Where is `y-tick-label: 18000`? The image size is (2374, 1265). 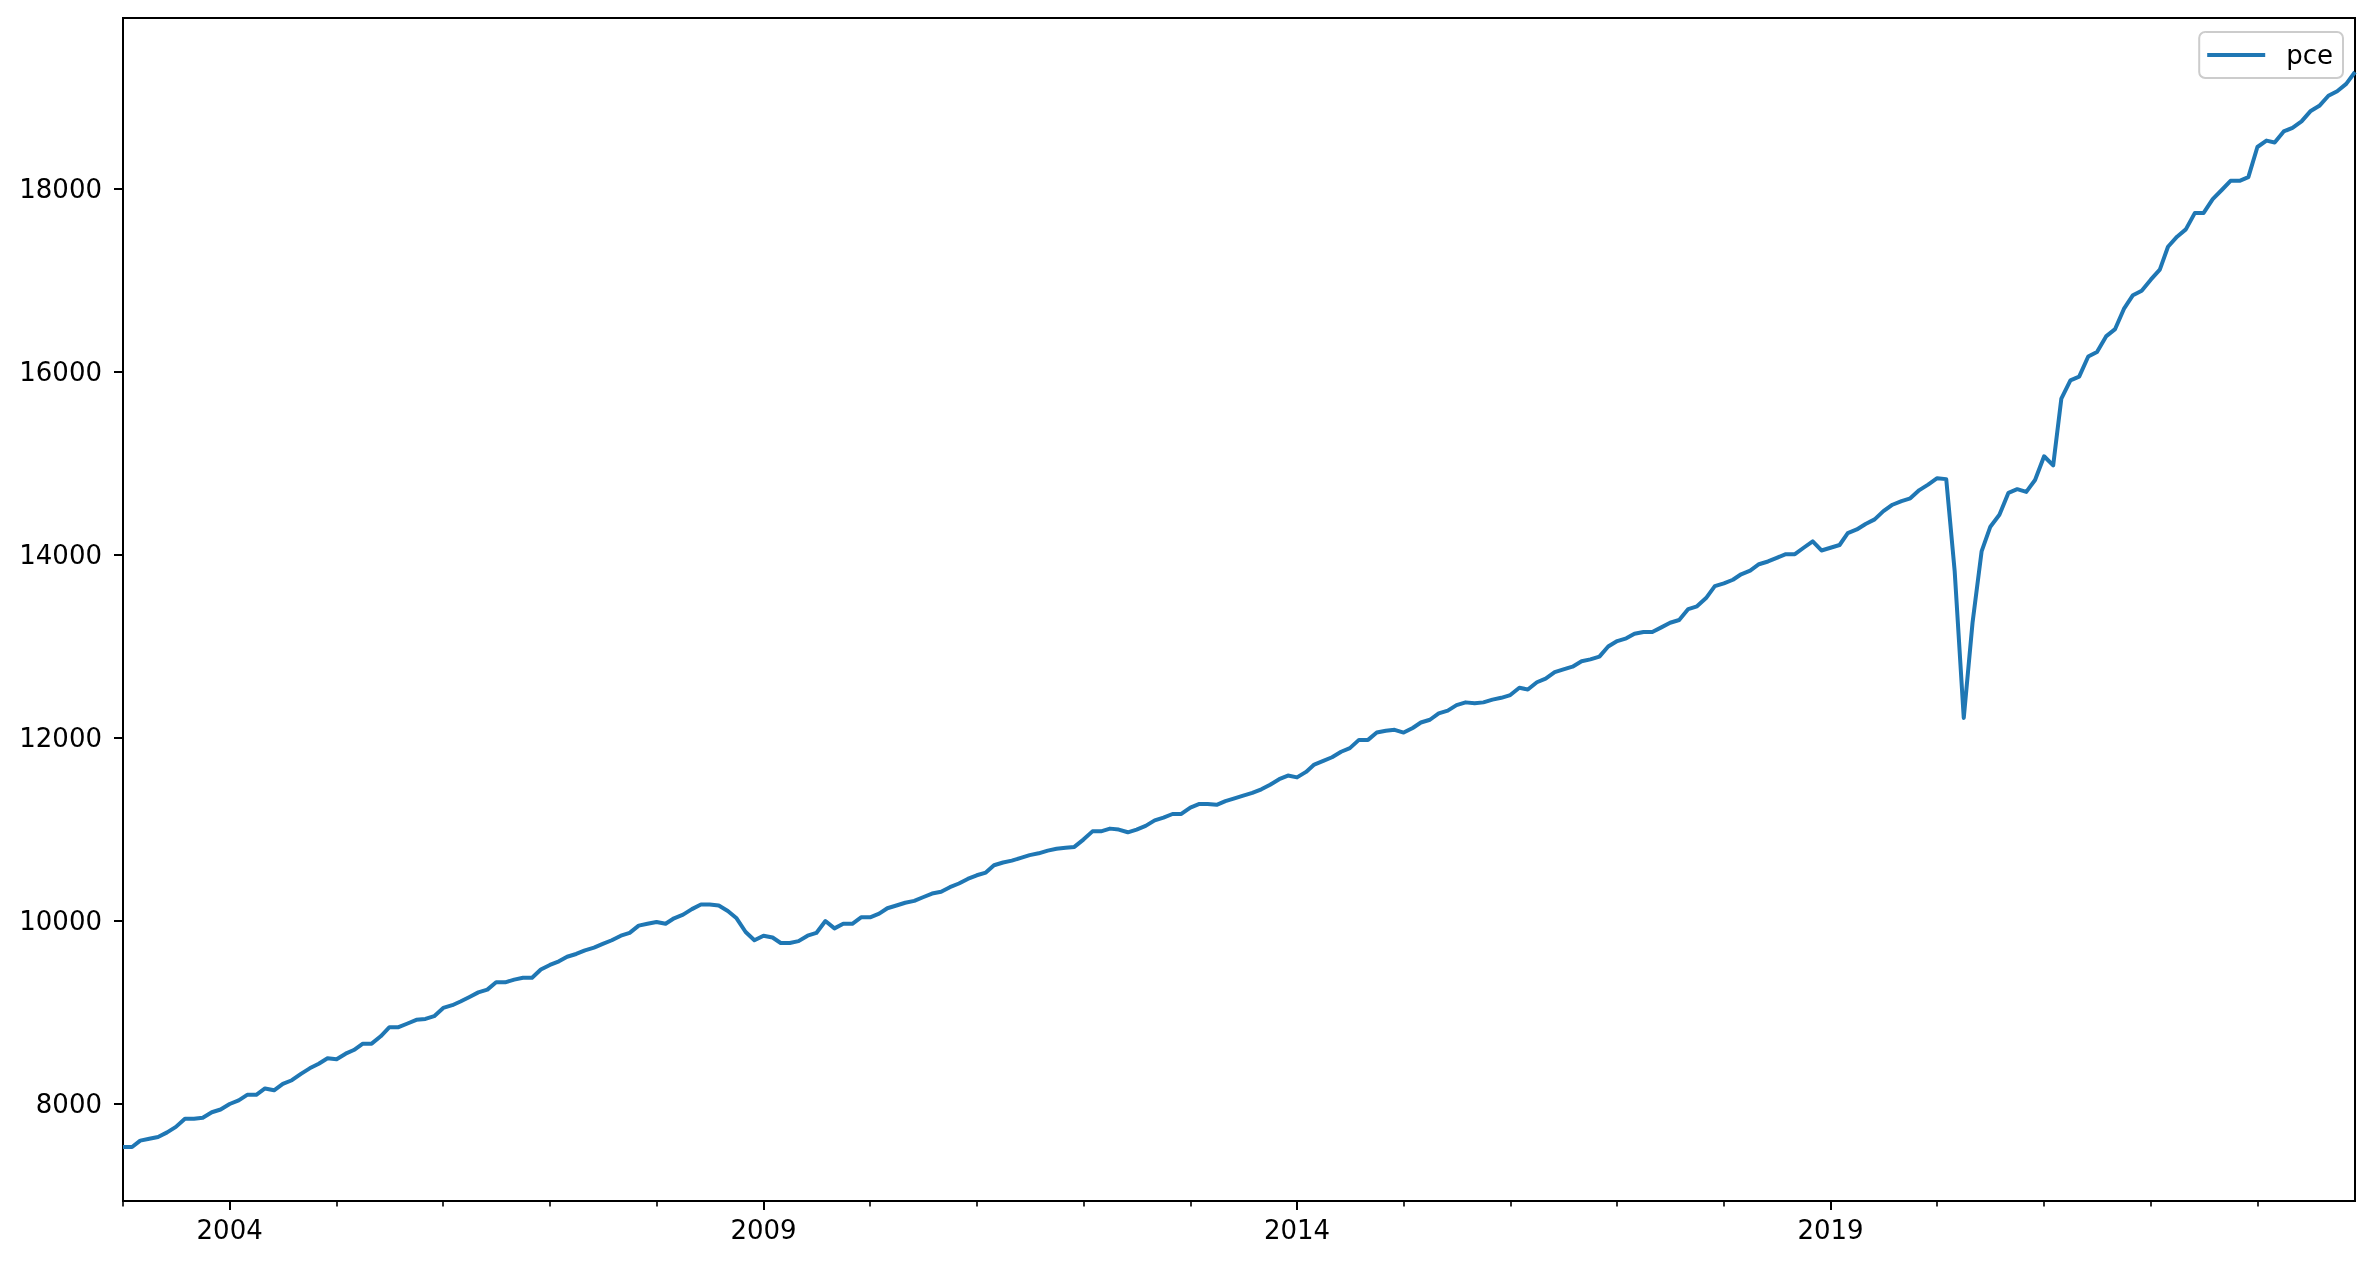 y-tick-label: 18000 is located at coordinates (60, 189).